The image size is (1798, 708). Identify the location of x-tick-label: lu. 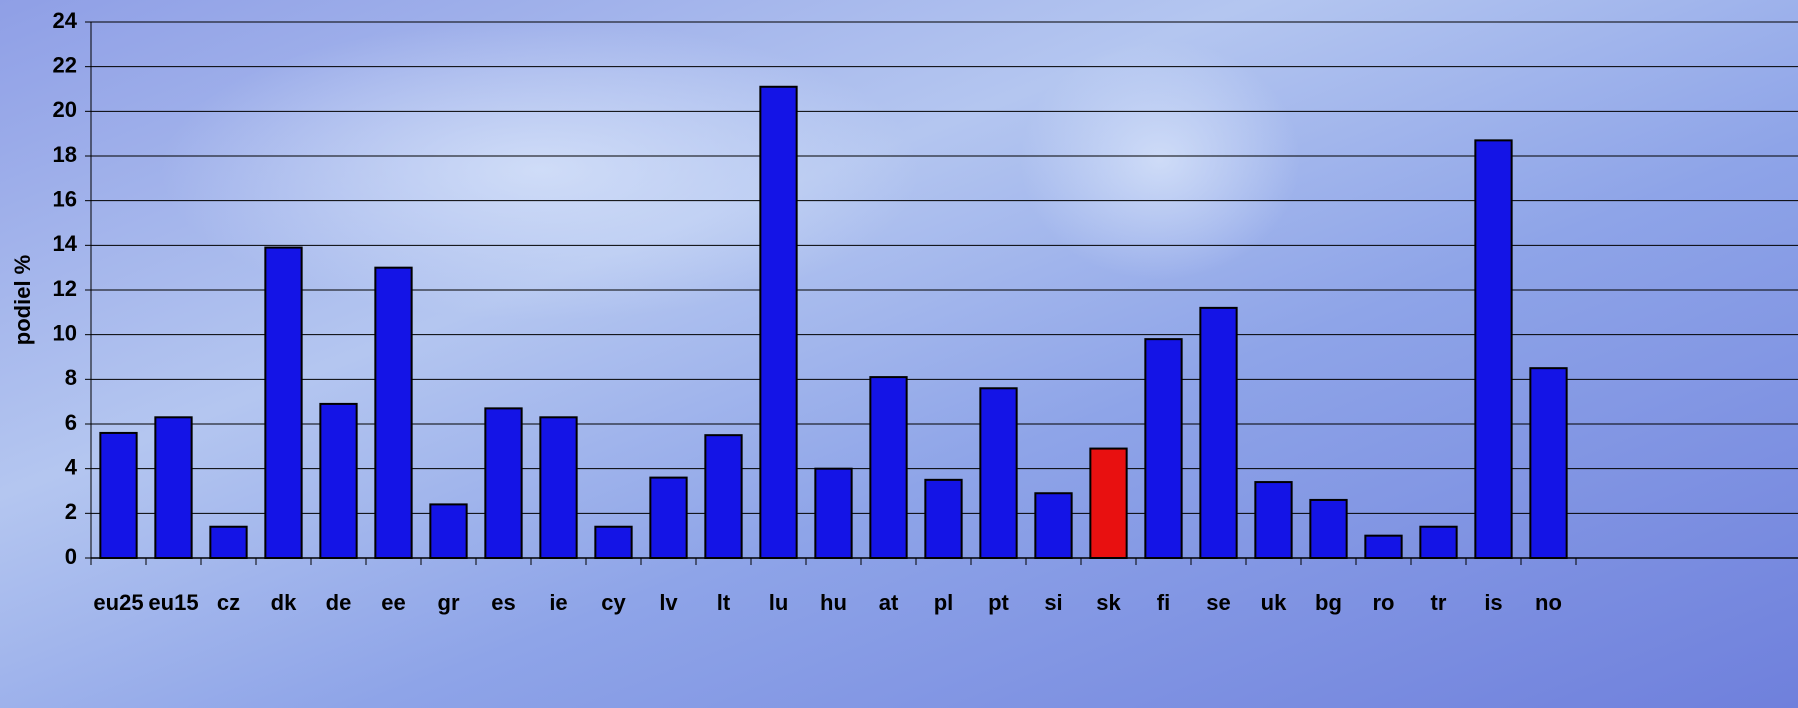
(779, 602).